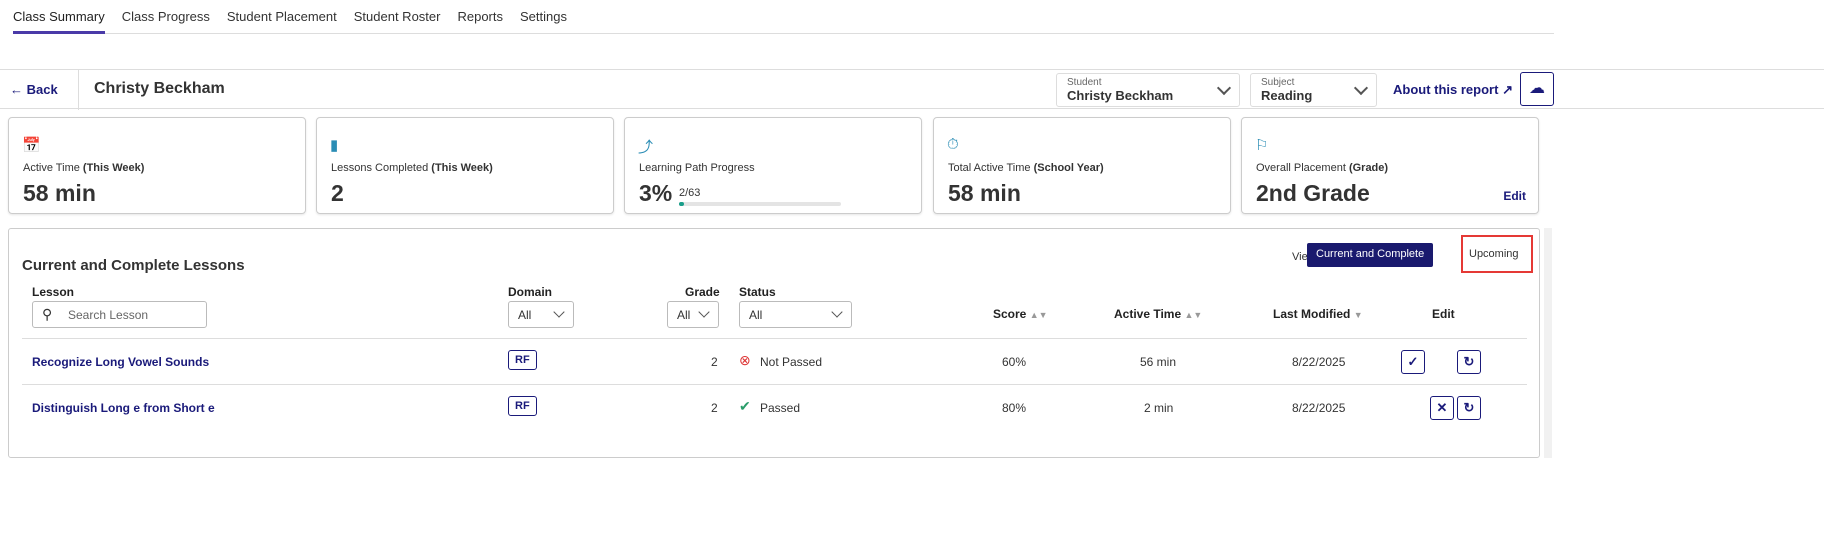 The height and width of the screenshot is (540, 1824). What do you see at coordinates (697, 168) in the screenshot?
I see `card-label: Learning Path Progress` at bounding box center [697, 168].